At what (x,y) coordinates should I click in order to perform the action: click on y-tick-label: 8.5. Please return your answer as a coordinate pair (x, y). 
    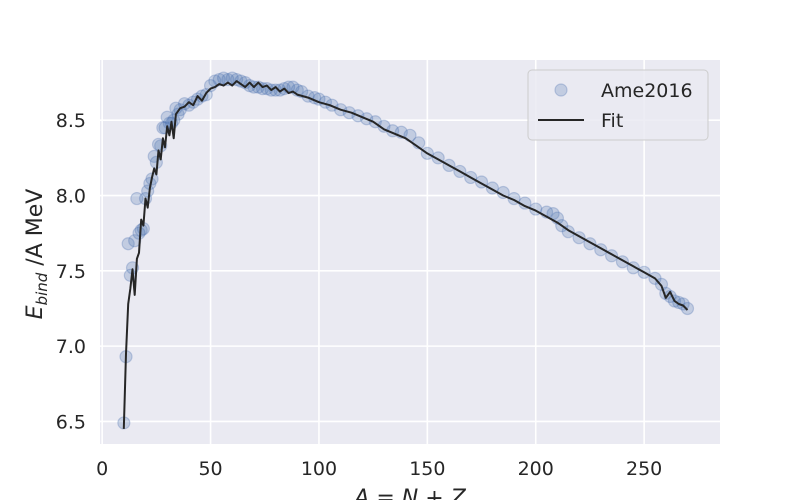
    Looking at the image, I should click on (71, 121).